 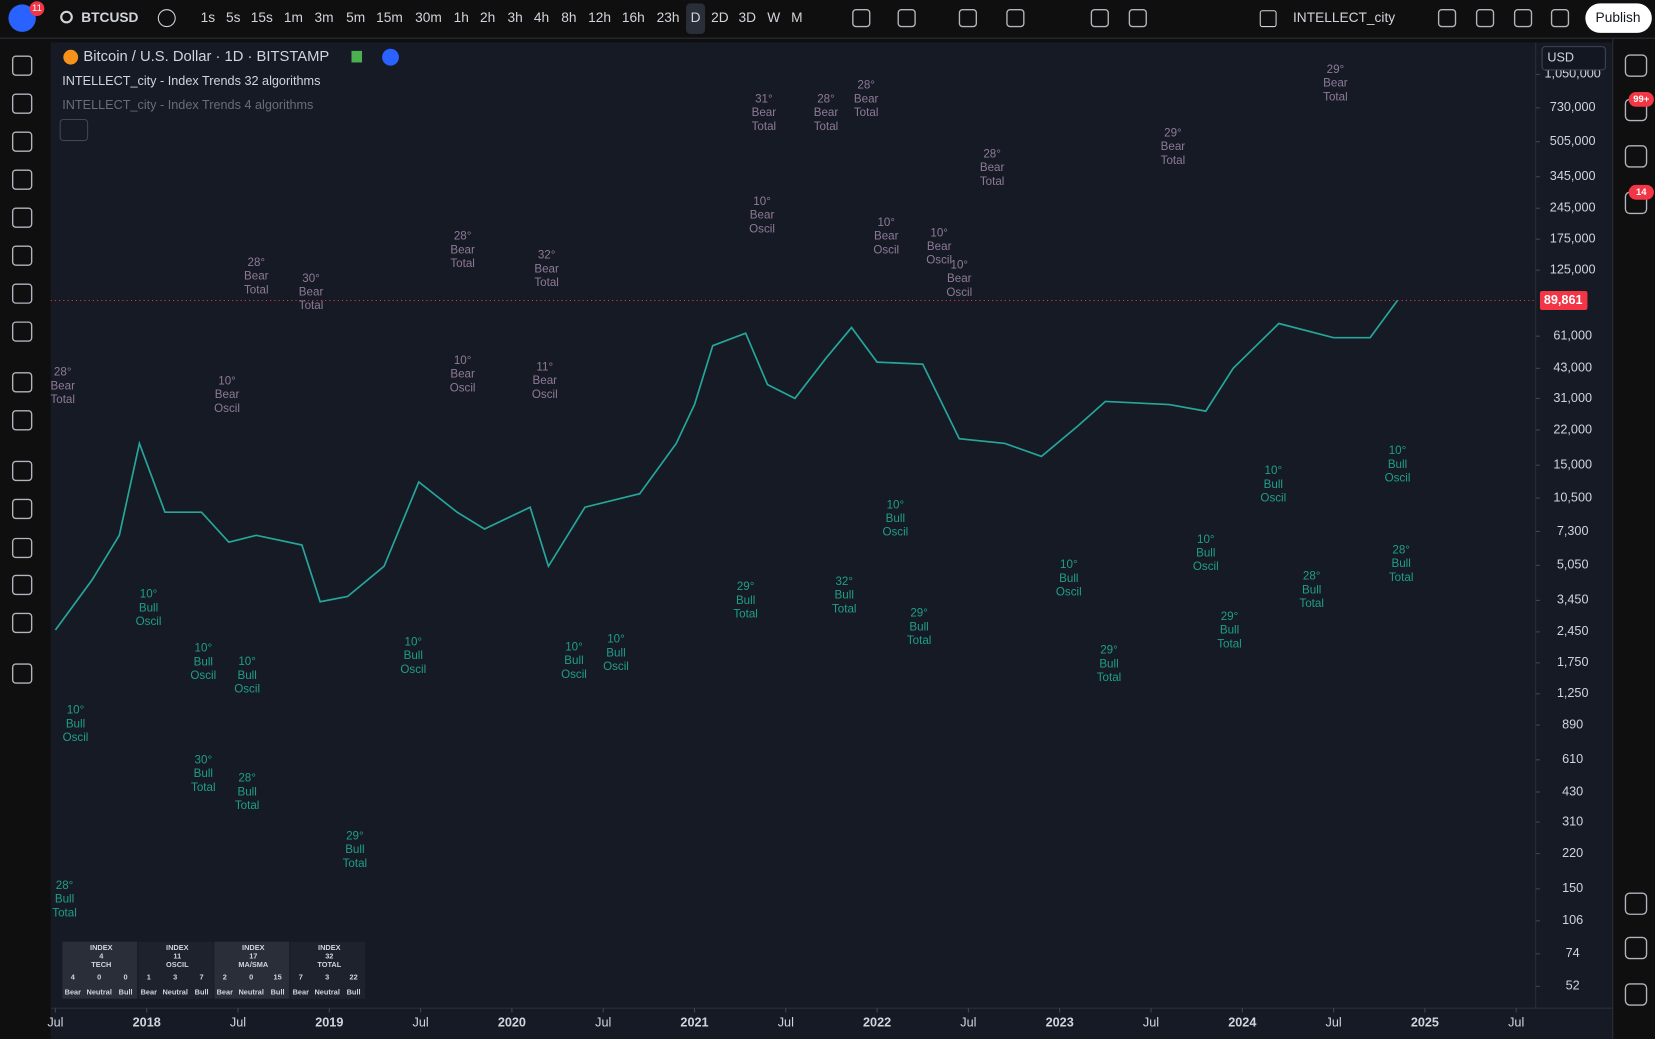 I want to click on signal-text: 29°, so click(x=746, y=586).